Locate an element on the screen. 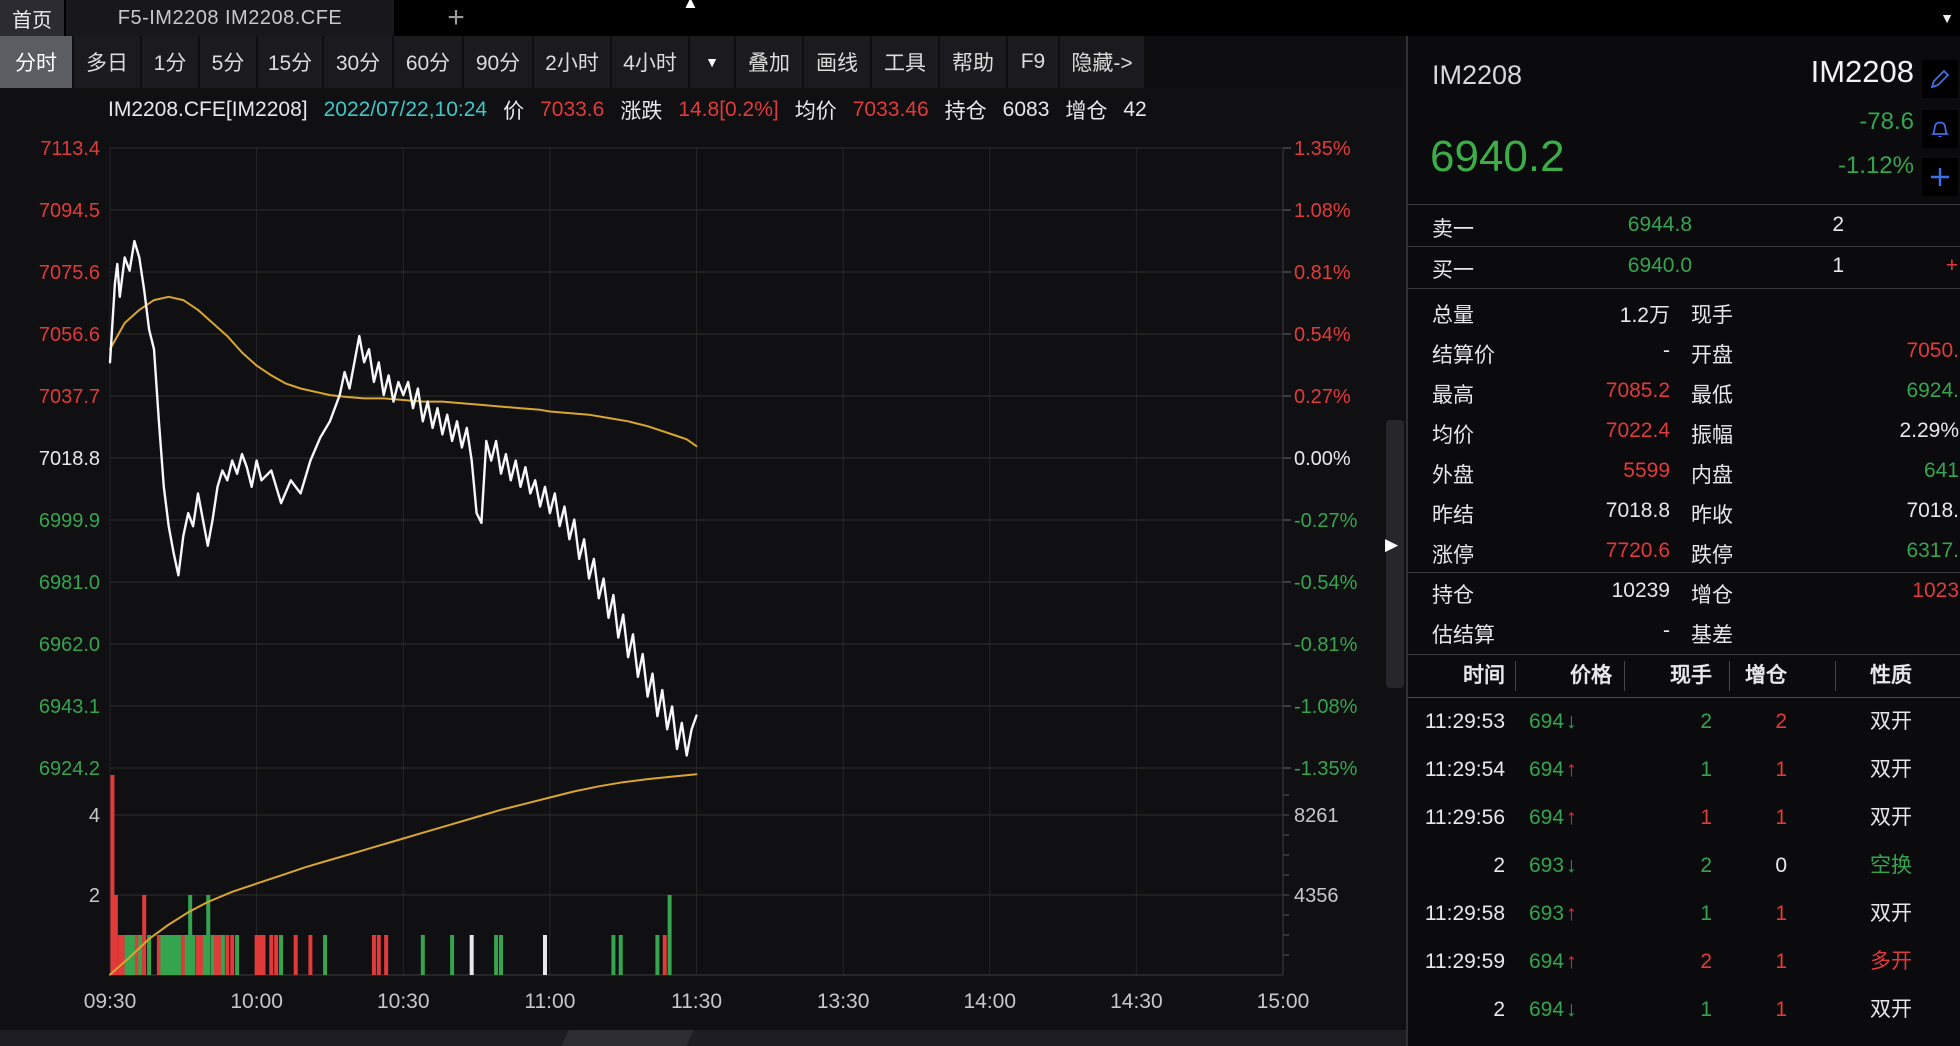  price-axis-label: 6924.2 is located at coordinates (69, 769).